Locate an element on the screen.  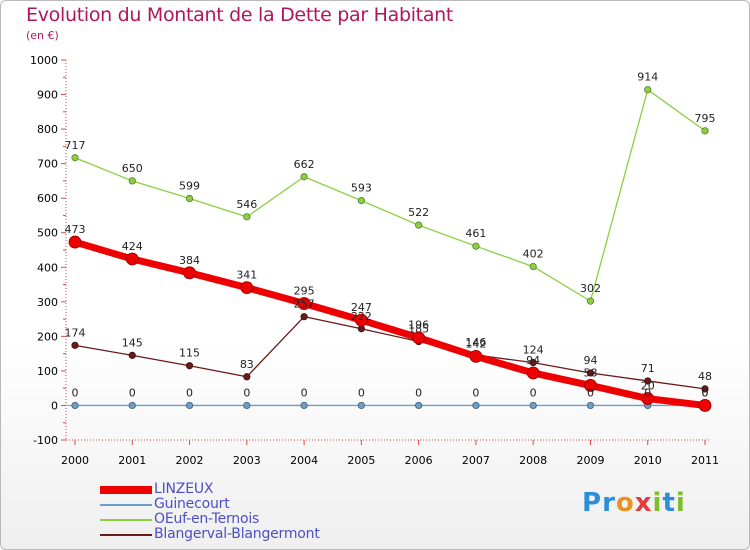
data-label-oeuf-en-ternois: 302 is located at coordinates (590, 288).